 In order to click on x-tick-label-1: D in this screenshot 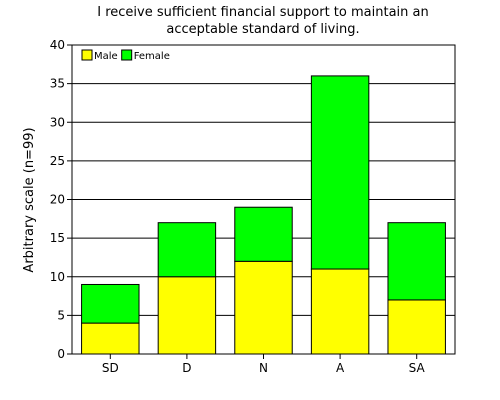, I will do `click(186, 368)`.